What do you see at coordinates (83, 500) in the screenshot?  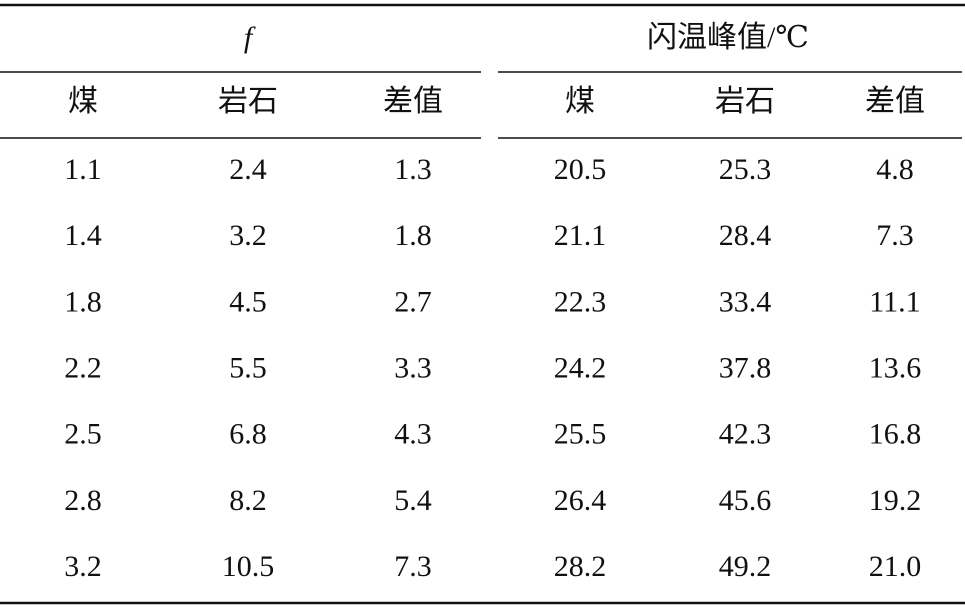 I see `cell: 2.8` at bounding box center [83, 500].